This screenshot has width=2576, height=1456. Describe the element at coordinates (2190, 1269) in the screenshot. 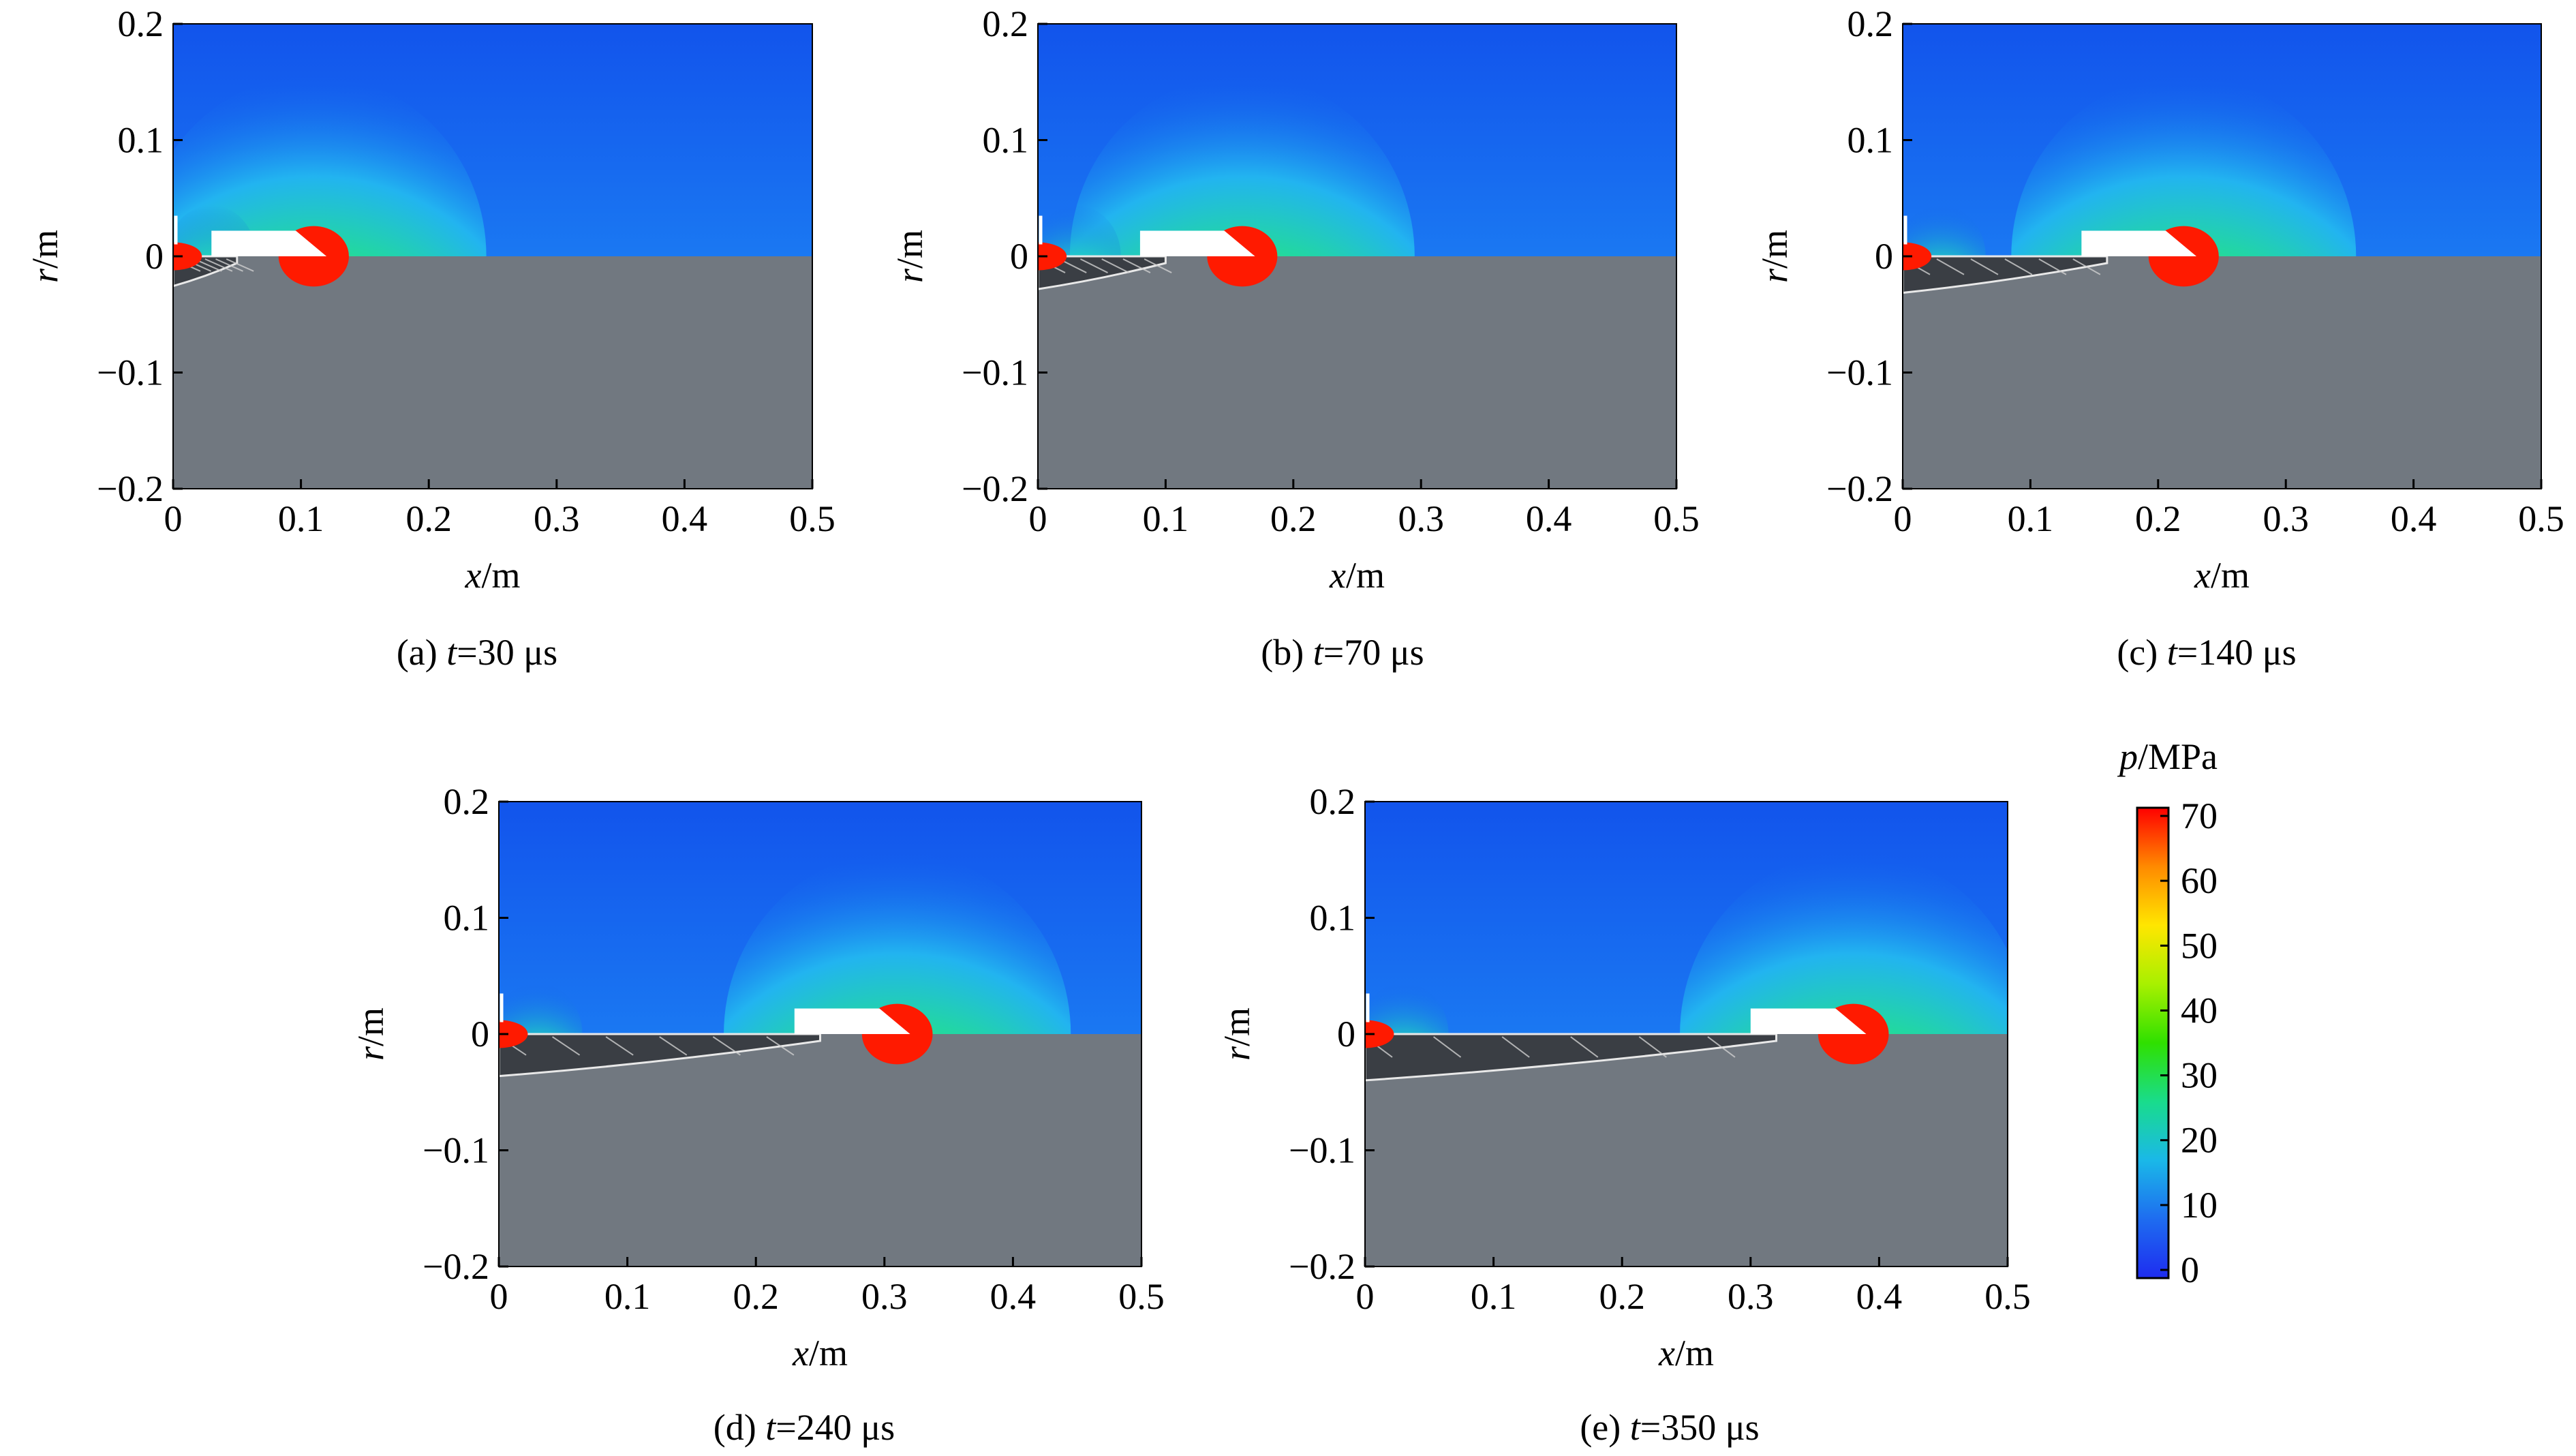

I see `colorbar-tick-label: 0` at that location.